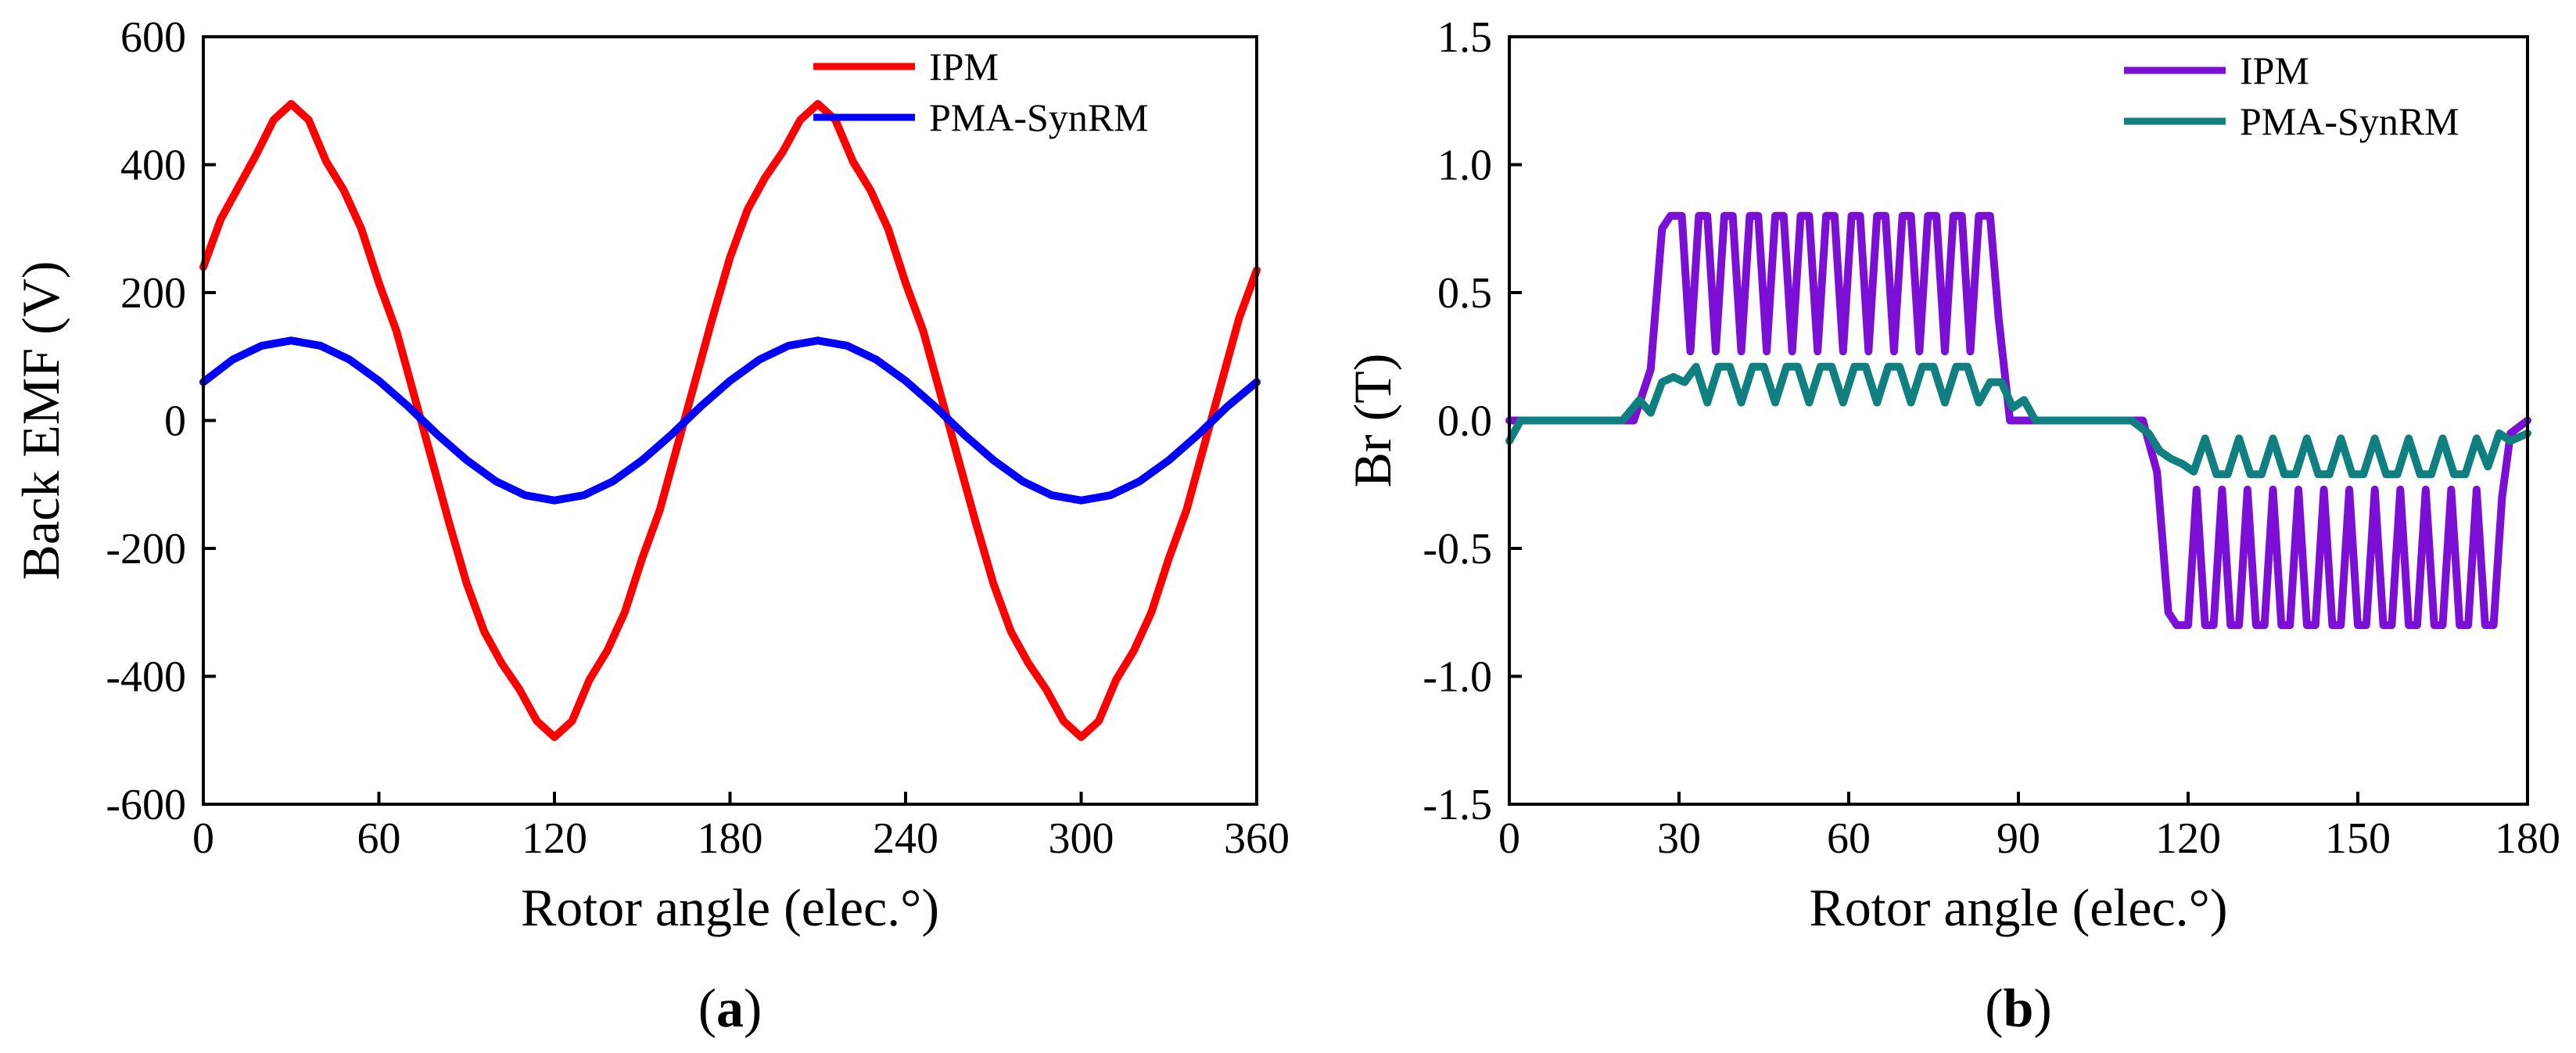 The height and width of the screenshot is (1053, 2576). I want to click on caption-letter: b, so click(2019, 1009).